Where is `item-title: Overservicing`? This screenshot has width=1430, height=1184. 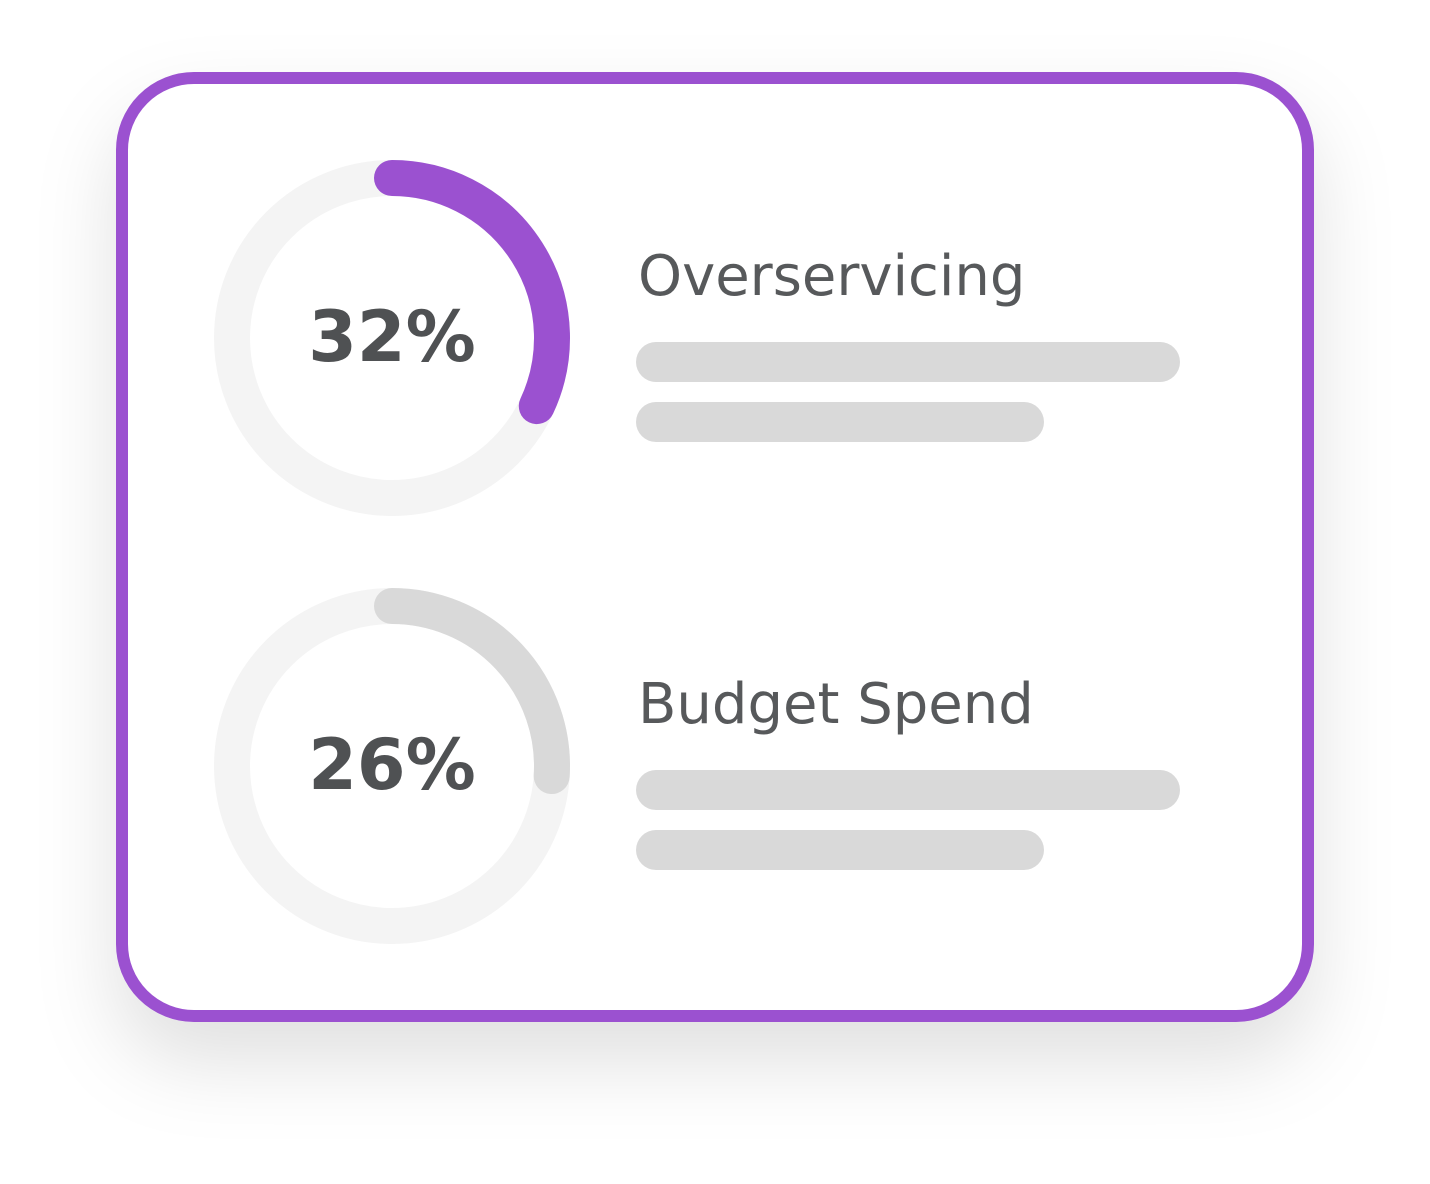
item-title: Overservicing is located at coordinates (831, 276).